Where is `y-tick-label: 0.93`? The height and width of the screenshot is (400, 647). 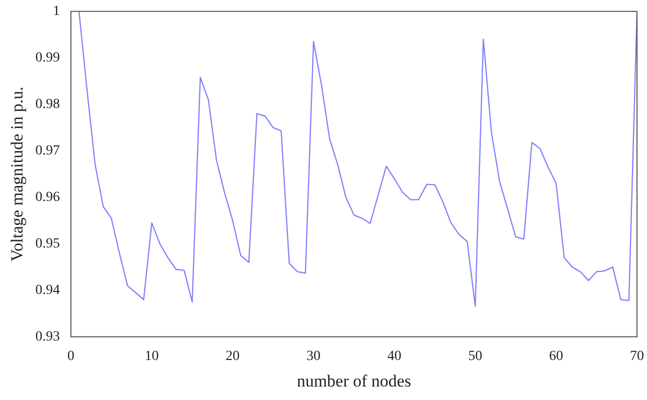
y-tick-label: 0.93 is located at coordinates (47, 336).